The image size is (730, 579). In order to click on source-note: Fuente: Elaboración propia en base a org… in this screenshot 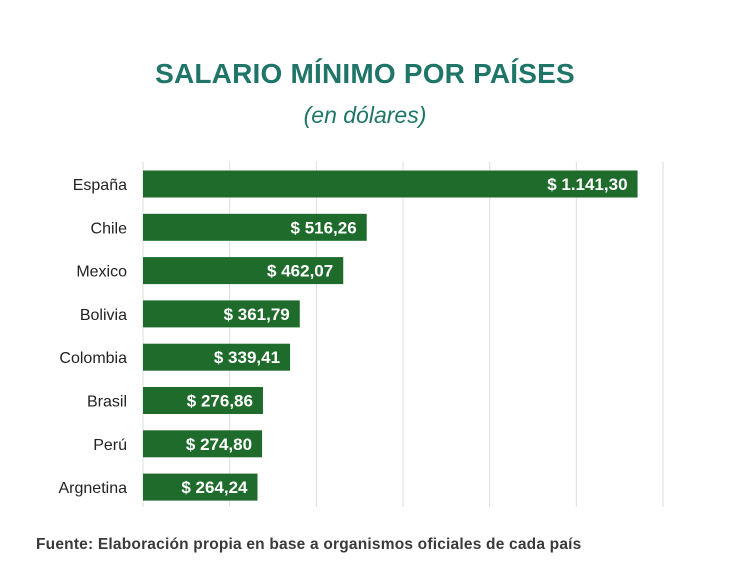, I will do `click(309, 544)`.